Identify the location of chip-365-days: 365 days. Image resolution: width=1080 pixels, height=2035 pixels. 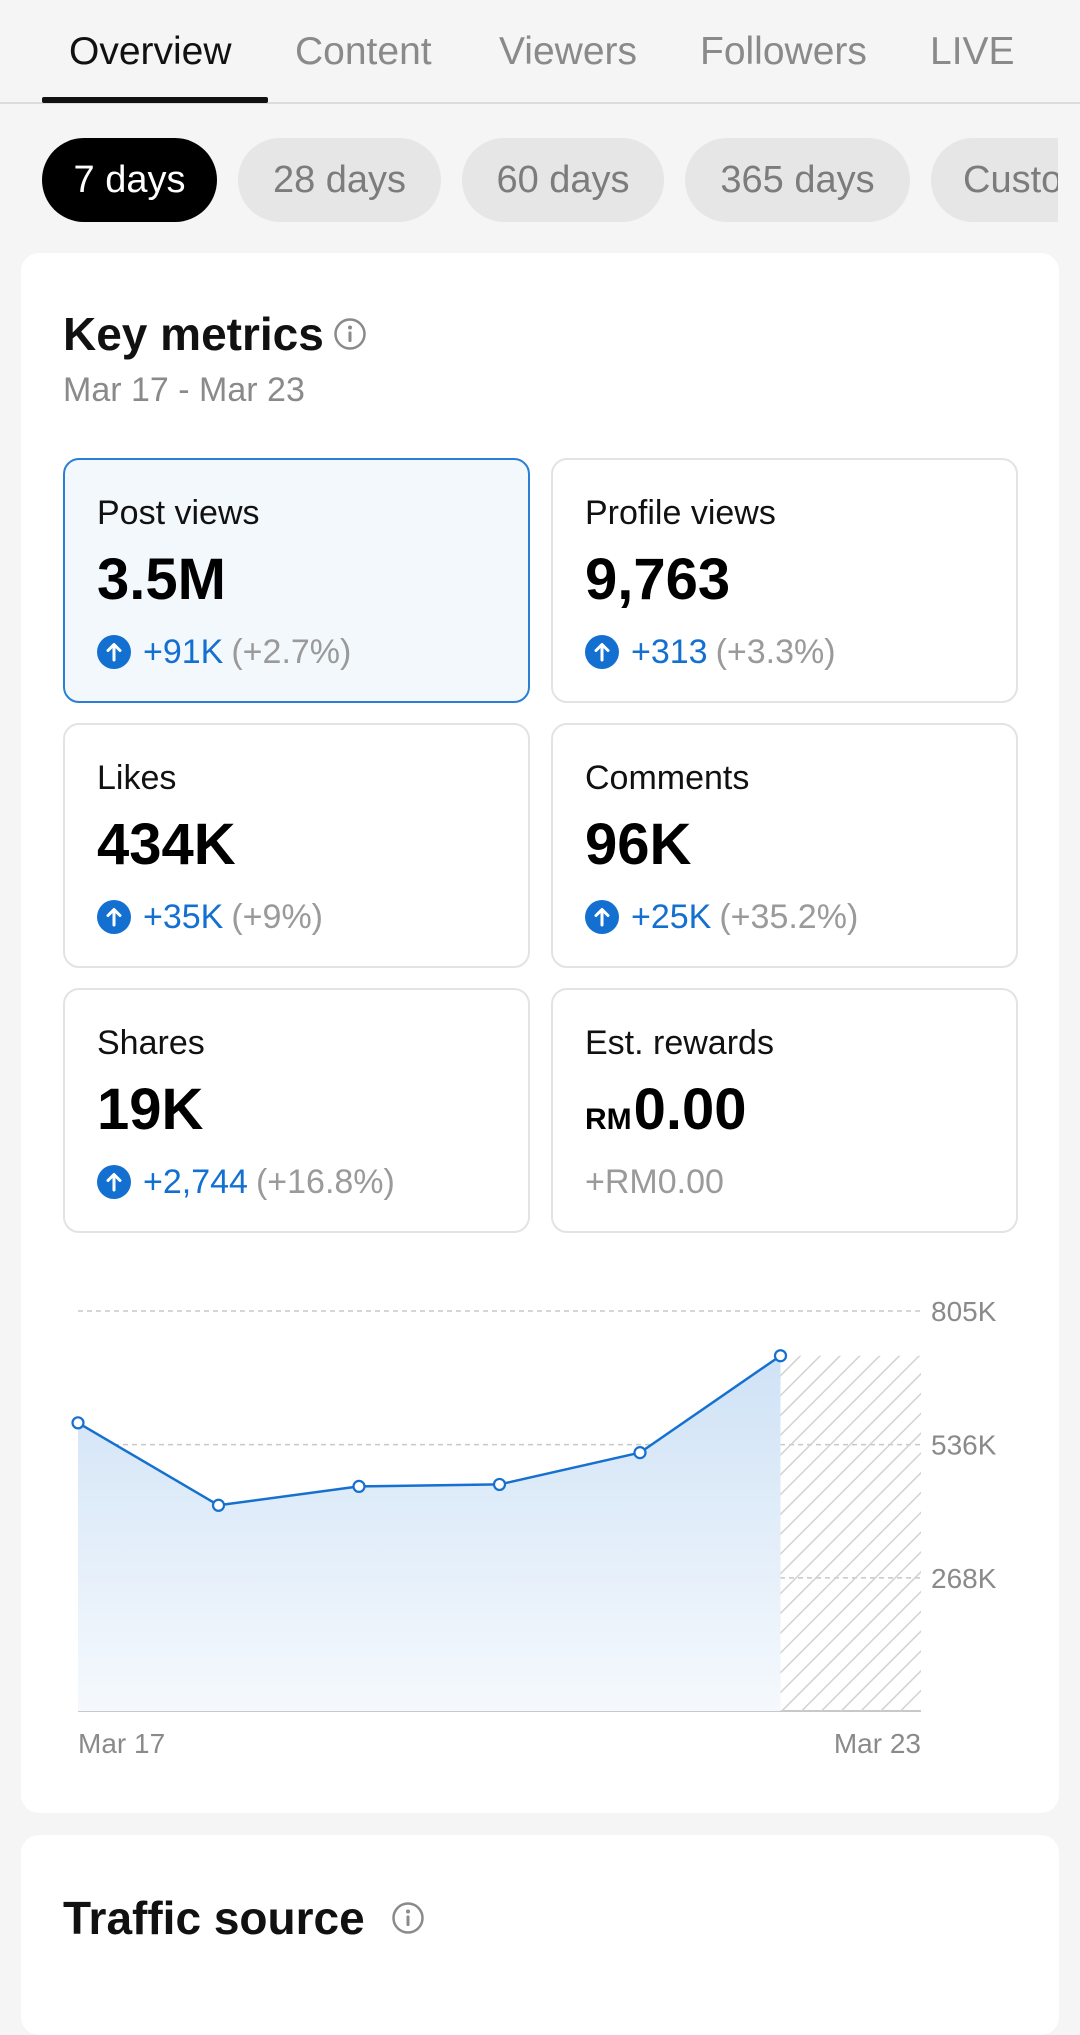
(797, 180).